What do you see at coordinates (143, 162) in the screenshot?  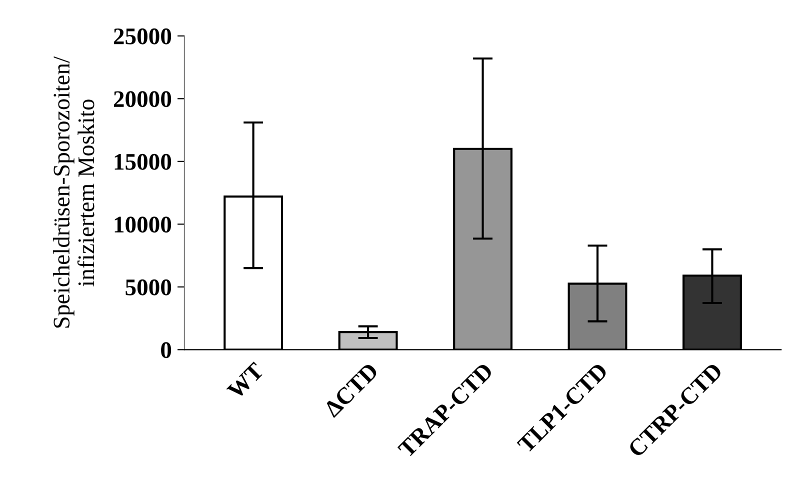 I see `y-tick-label: 15000` at bounding box center [143, 162].